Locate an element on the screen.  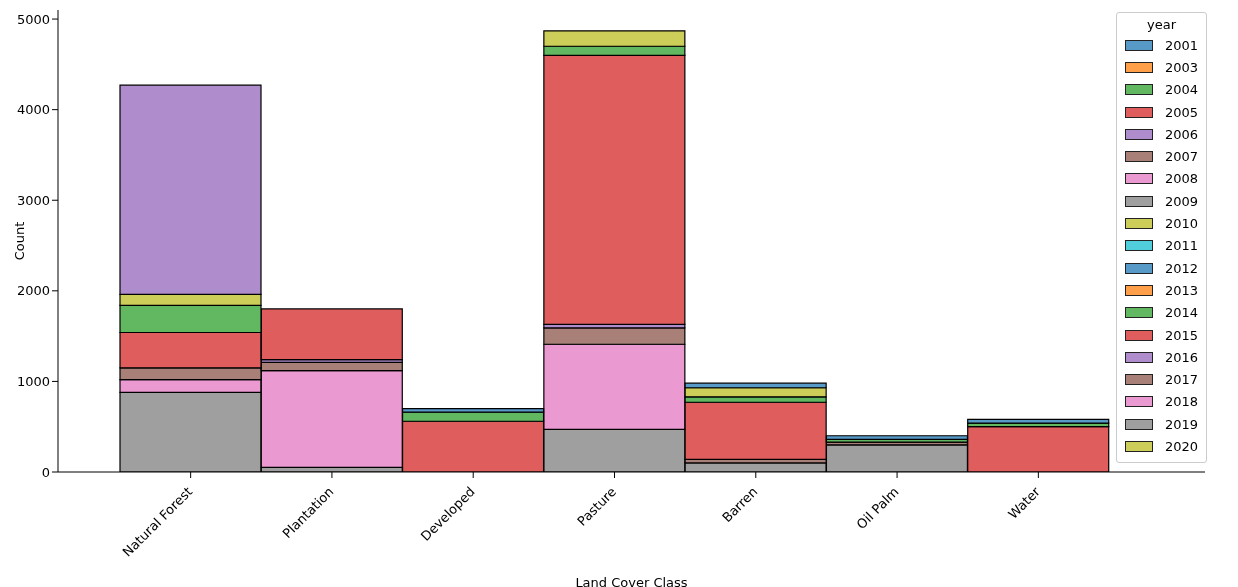
legend-label: 2016 is located at coordinates (1182, 357).